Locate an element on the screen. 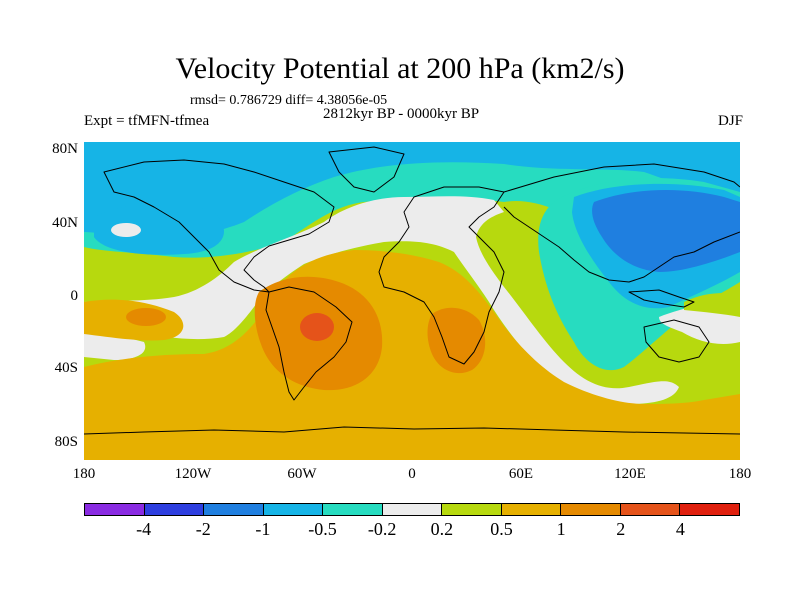 The width and height of the screenshot is (800, 600). lon-label-120w: 120W is located at coordinates (193, 474).